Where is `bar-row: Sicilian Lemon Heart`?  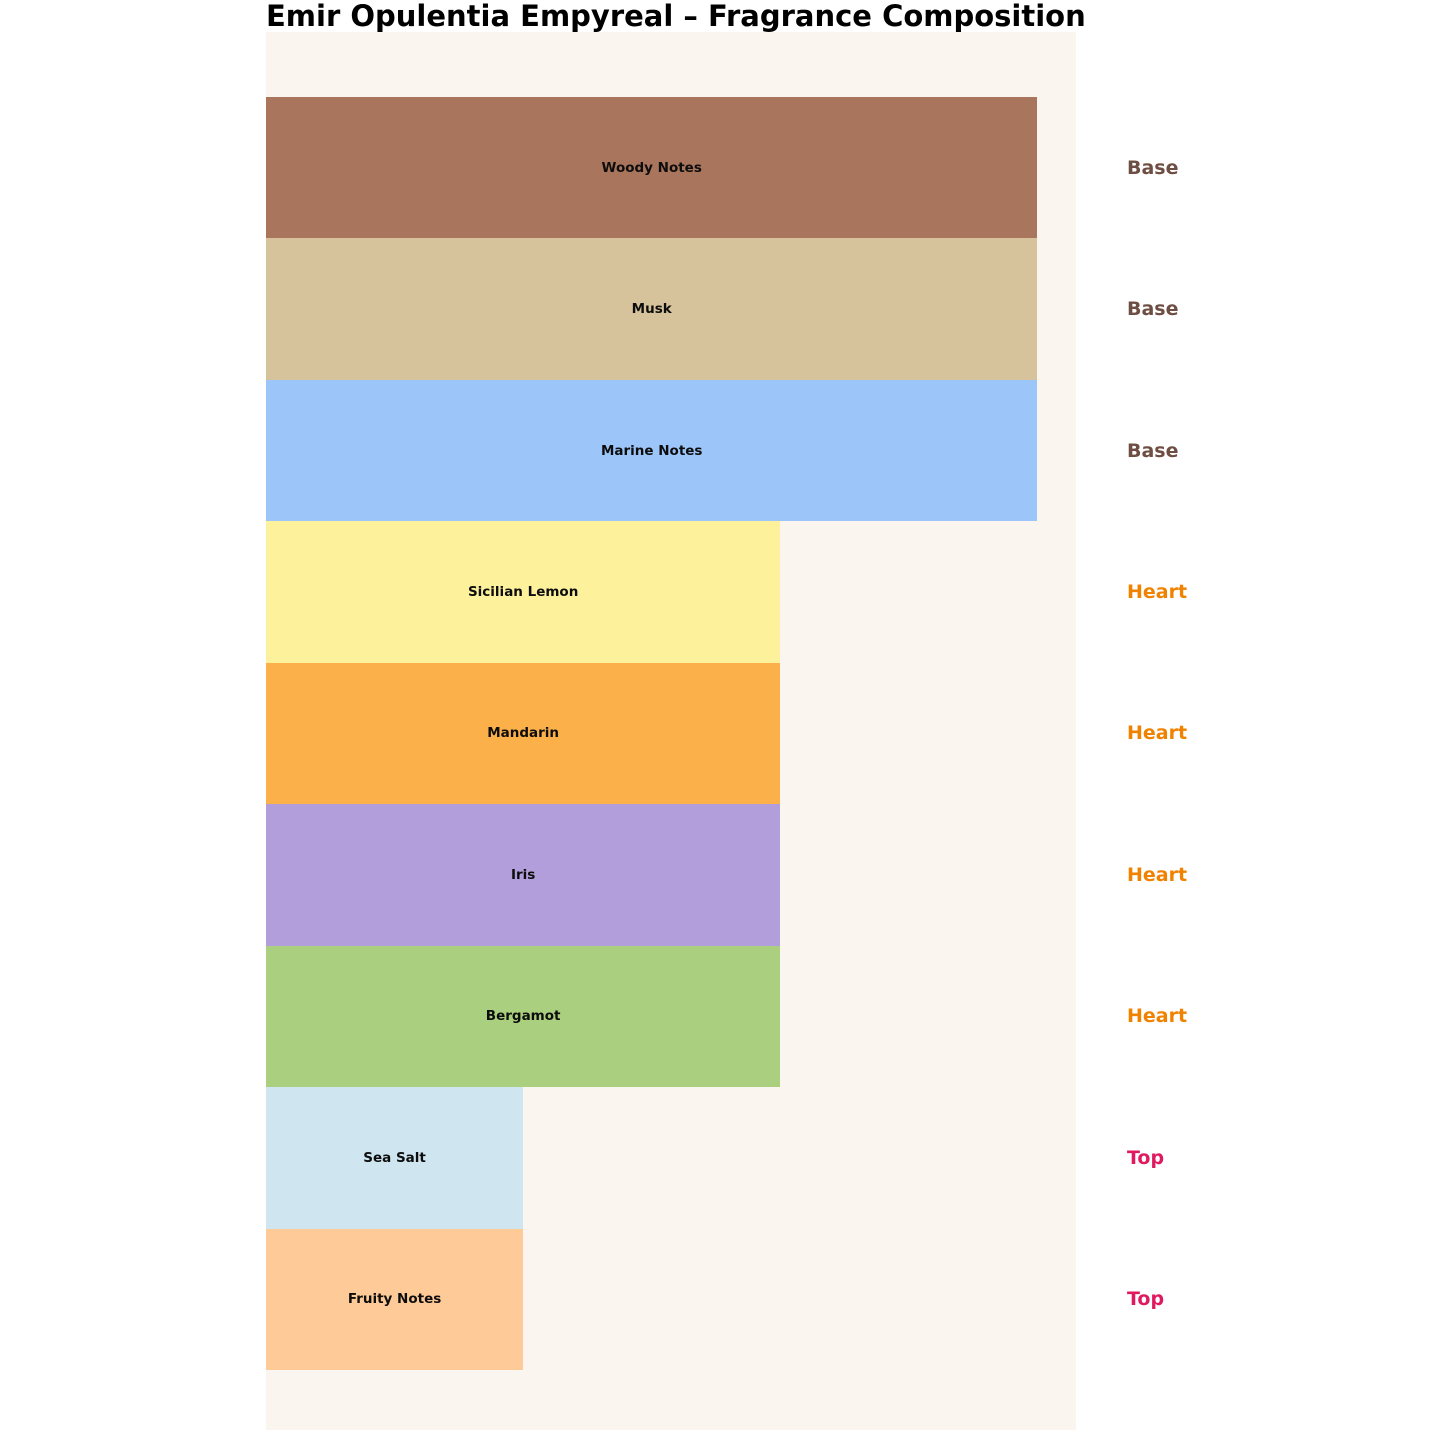 bar-row: Sicilian Lemon Heart is located at coordinates (726, 592).